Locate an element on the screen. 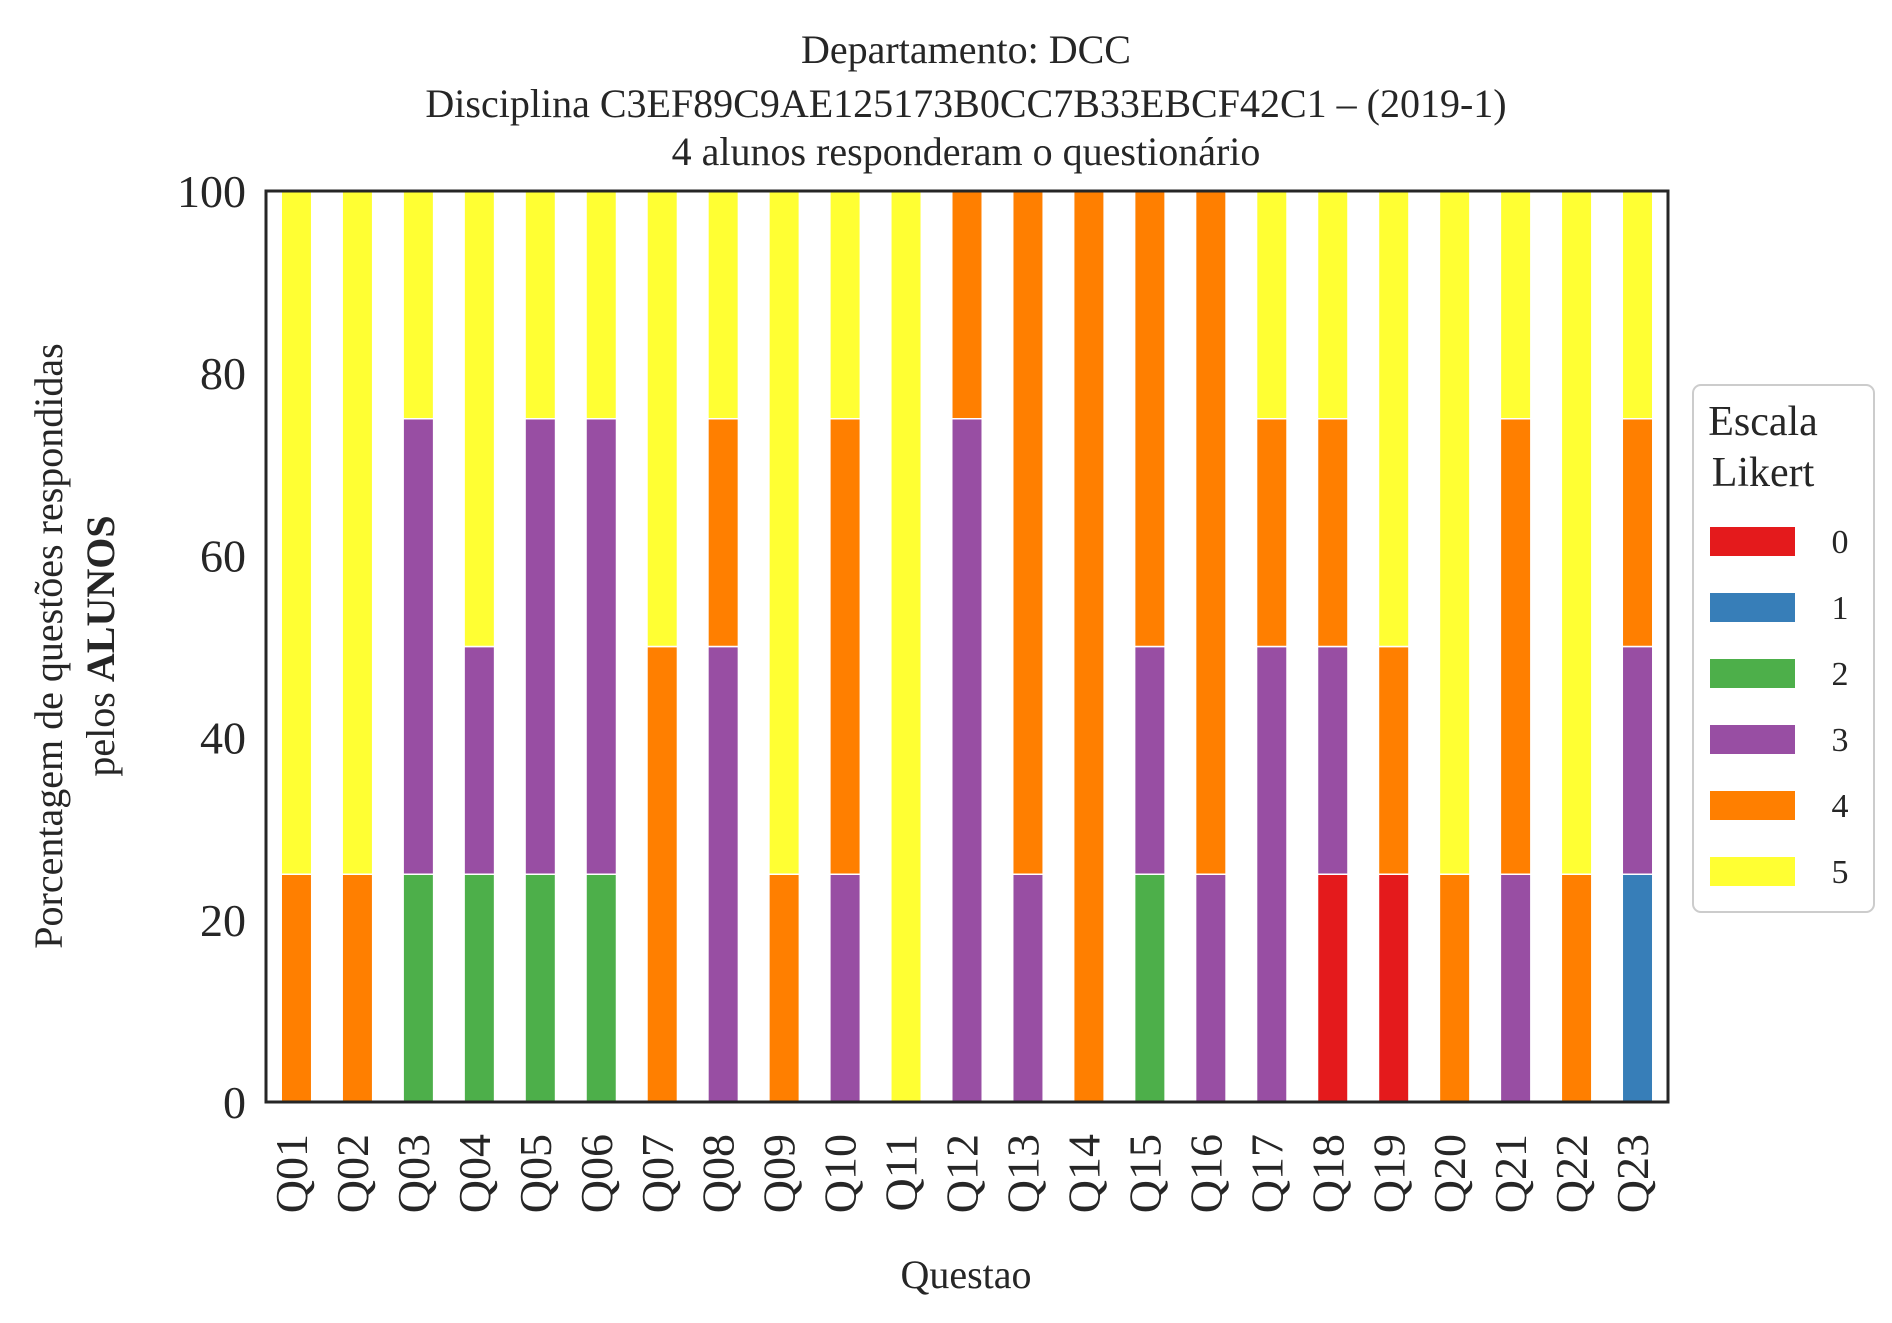 The width and height of the screenshot is (1892, 1323). legend-title-line2: Likert is located at coordinates (1763, 473).